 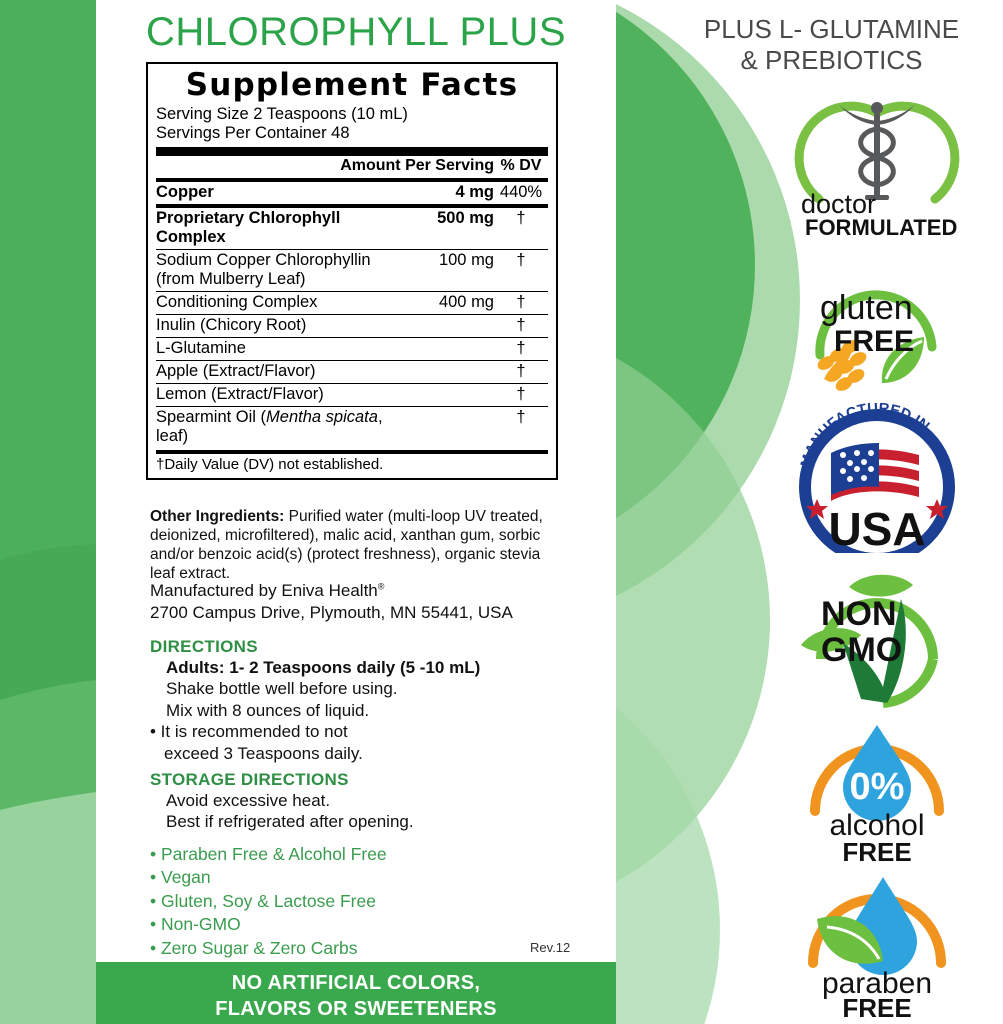 What do you see at coordinates (277, 371) in the screenshot?
I see `row-name: Apple (Extract/Flavor)` at bounding box center [277, 371].